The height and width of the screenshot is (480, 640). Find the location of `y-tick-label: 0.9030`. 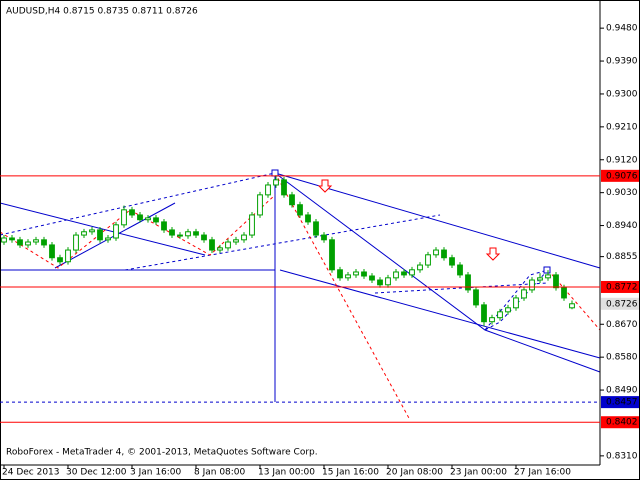

y-tick-label: 0.9030 is located at coordinates (622, 193).